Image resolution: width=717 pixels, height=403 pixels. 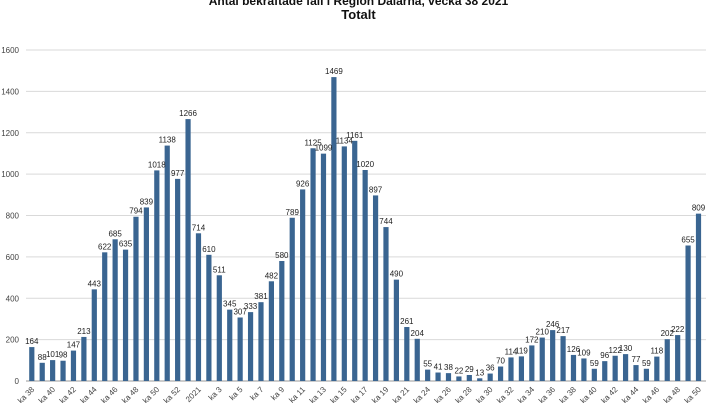 What do you see at coordinates (484, 394) in the screenshot?
I see `x-tick-label: ka 30` at bounding box center [484, 394].